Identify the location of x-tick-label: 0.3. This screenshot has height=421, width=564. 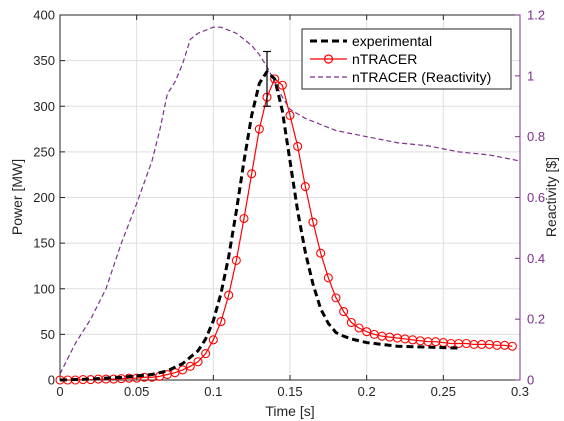
(520, 391).